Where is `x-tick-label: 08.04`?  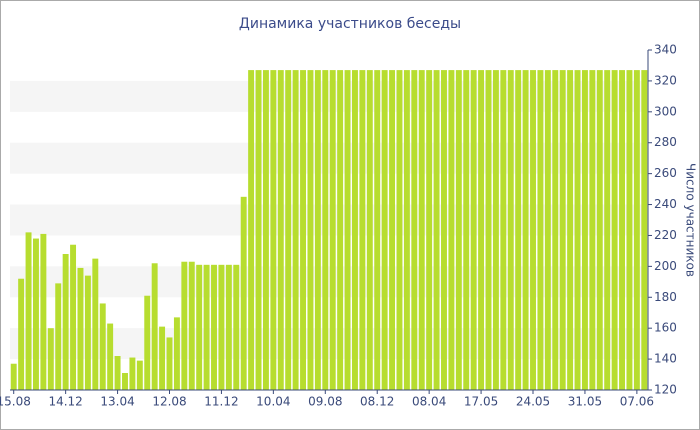 x-tick-label: 08.04 is located at coordinates (429, 402).